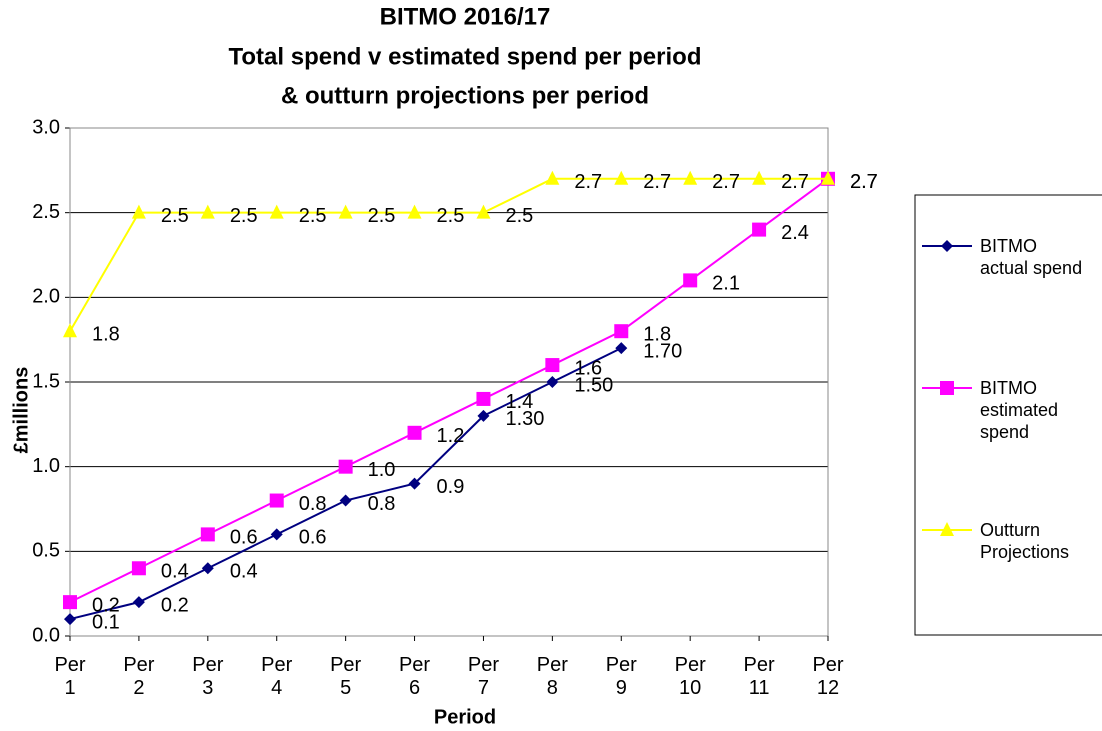 The height and width of the screenshot is (731, 1102). I want to click on y-tick-label: 3.0, so click(46, 127).